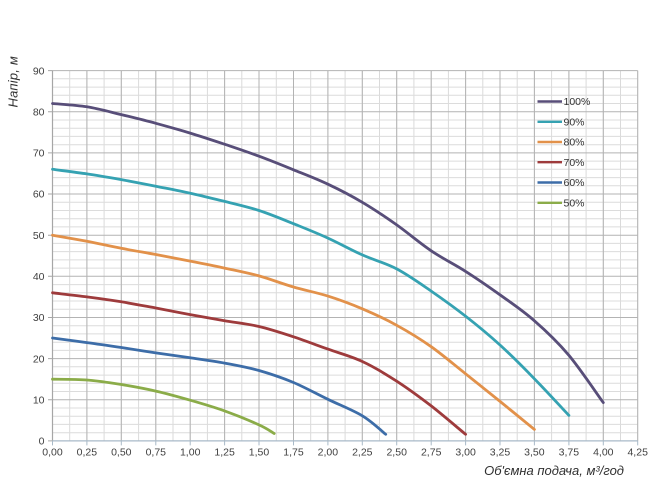 The image size is (650, 492). What do you see at coordinates (39, 195) in the screenshot?
I see `svg-text: 60` at bounding box center [39, 195].